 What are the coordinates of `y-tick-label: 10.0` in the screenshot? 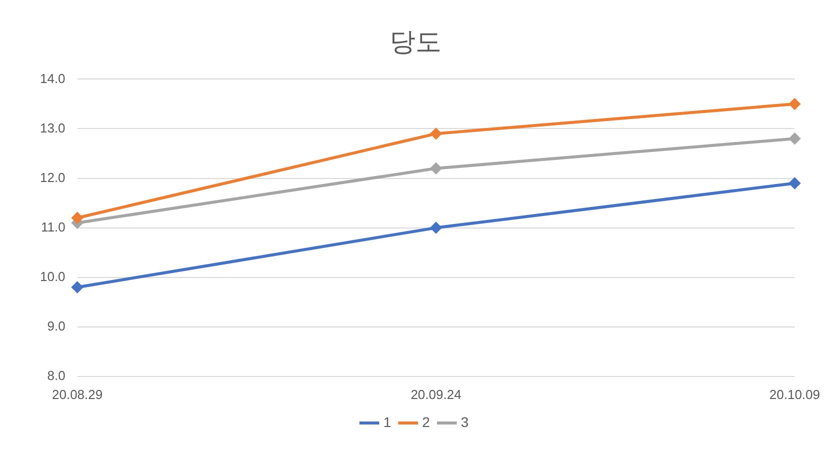 It's located at (53, 276).